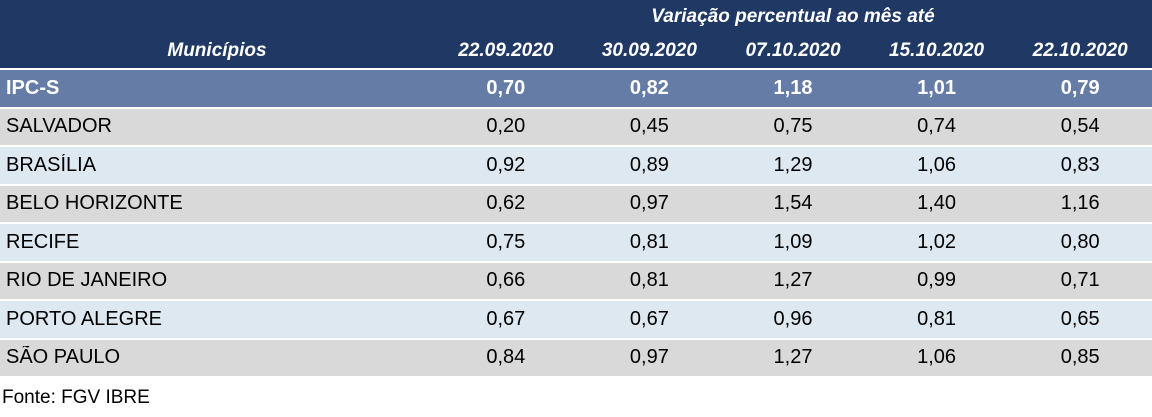 This screenshot has height=417, width=1152. Describe the element at coordinates (506, 87) in the screenshot. I see `row-value: 0,70` at that location.